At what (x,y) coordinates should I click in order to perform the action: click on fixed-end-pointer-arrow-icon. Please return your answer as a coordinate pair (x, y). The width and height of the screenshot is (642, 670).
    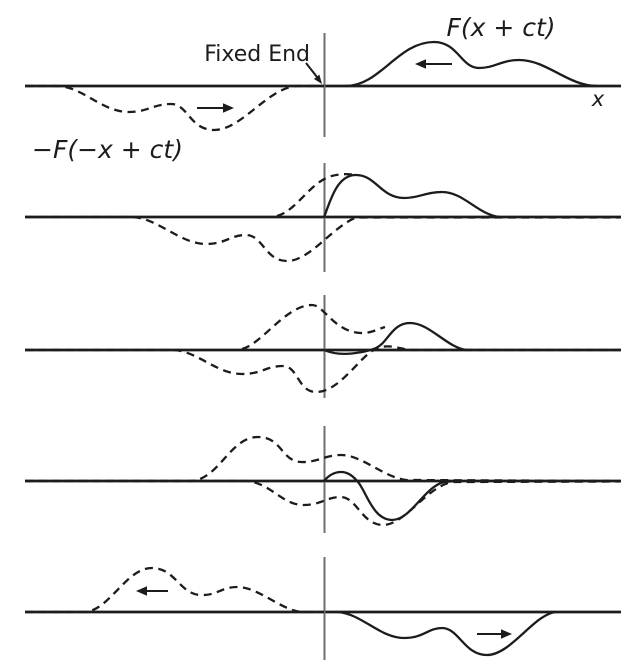
    Looking at the image, I should click on (313, 73).